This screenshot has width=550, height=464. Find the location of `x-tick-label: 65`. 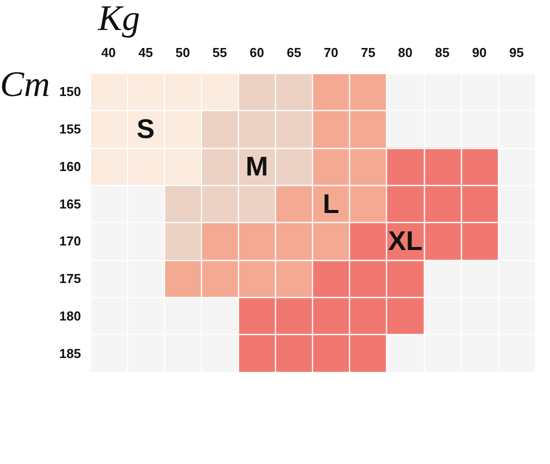

x-tick-label: 65 is located at coordinates (294, 52).